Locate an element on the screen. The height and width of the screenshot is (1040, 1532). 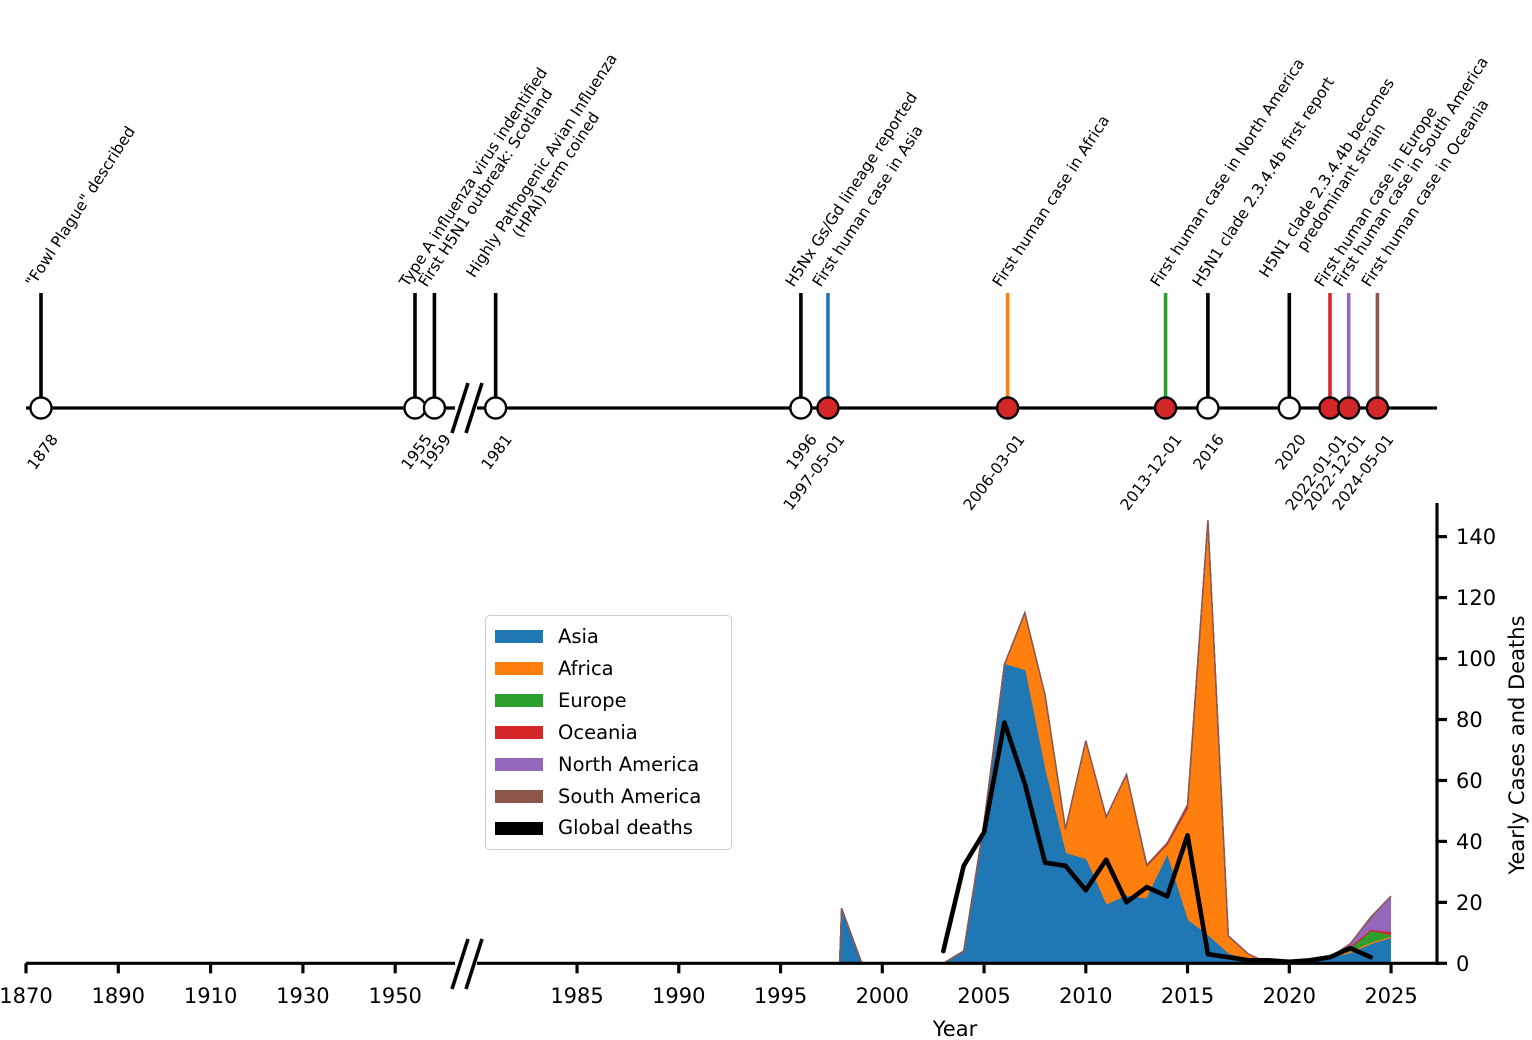
legend-label: Europe is located at coordinates (592, 700).